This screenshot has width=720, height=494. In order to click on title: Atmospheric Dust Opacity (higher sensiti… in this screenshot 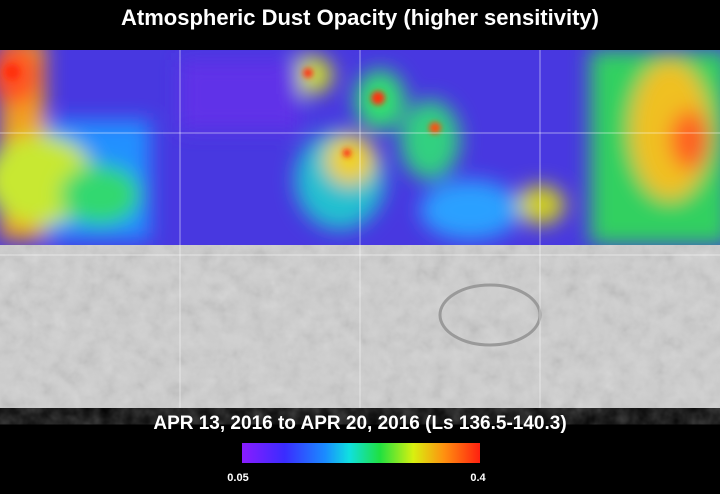, I will do `click(360, 17)`.